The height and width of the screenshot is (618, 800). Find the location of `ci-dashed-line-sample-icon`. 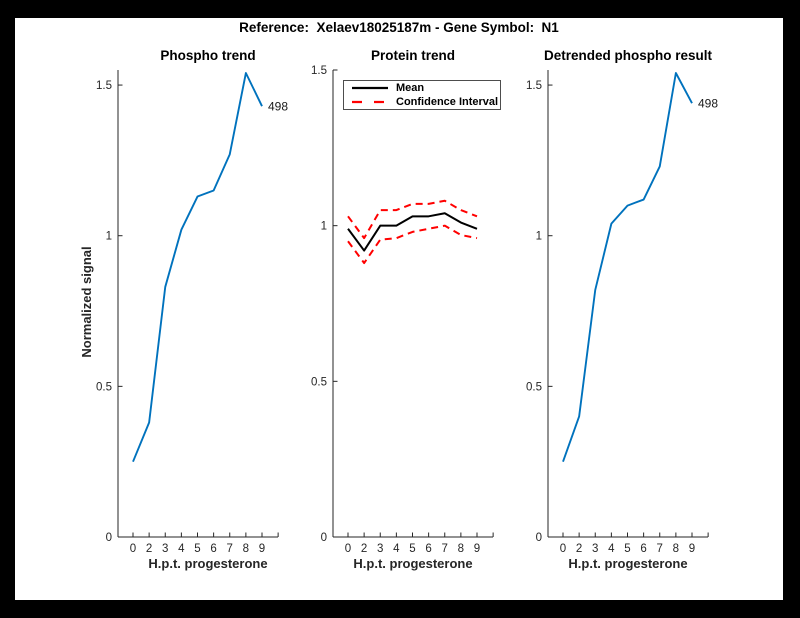

ci-dashed-line-sample-icon is located at coordinates (370, 102).